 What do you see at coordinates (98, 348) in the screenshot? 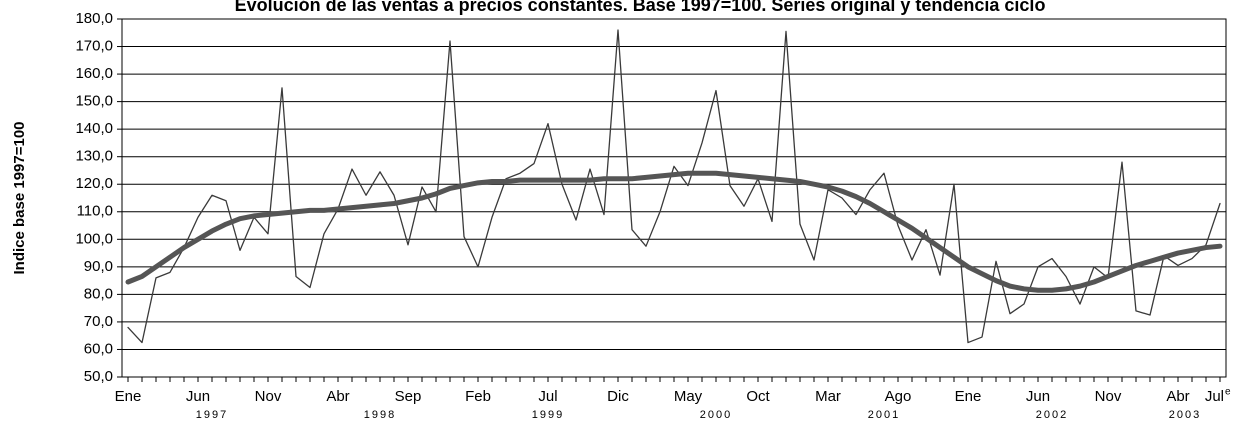
I see `y-tick-label: 60,0` at bounding box center [98, 348].